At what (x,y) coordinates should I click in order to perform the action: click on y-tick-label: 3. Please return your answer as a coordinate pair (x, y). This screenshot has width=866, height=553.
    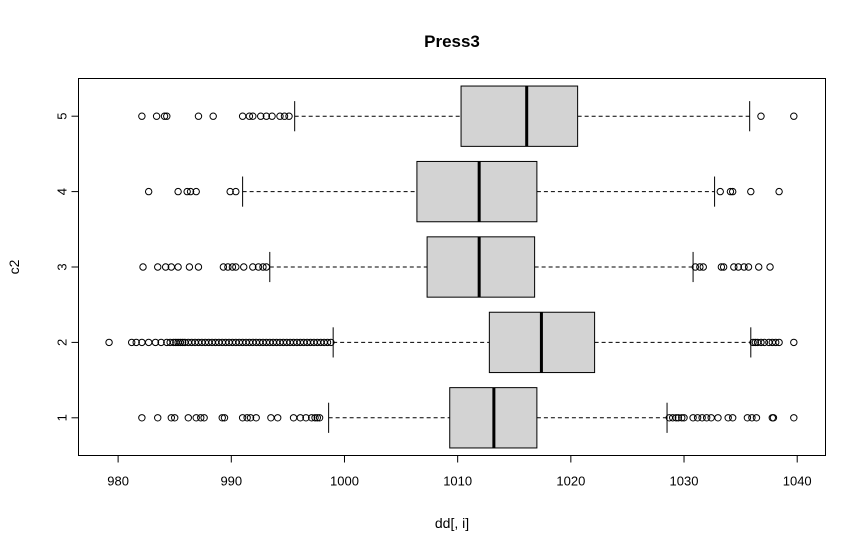
    Looking at the image, I should click on (62, 266).